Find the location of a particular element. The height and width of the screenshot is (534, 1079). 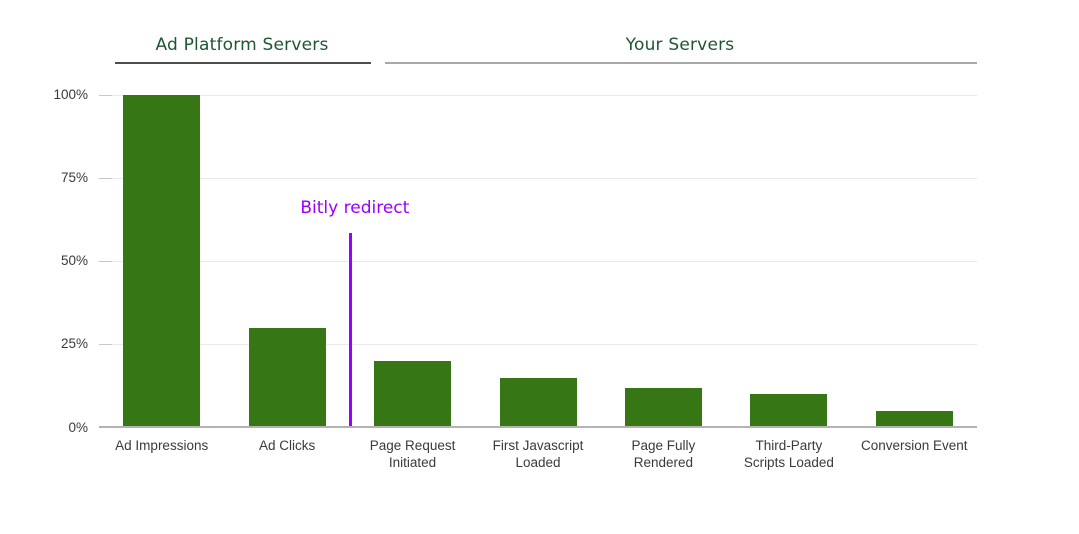

x-axis-label: Ad Impressions is located at coordinates (162, 445).